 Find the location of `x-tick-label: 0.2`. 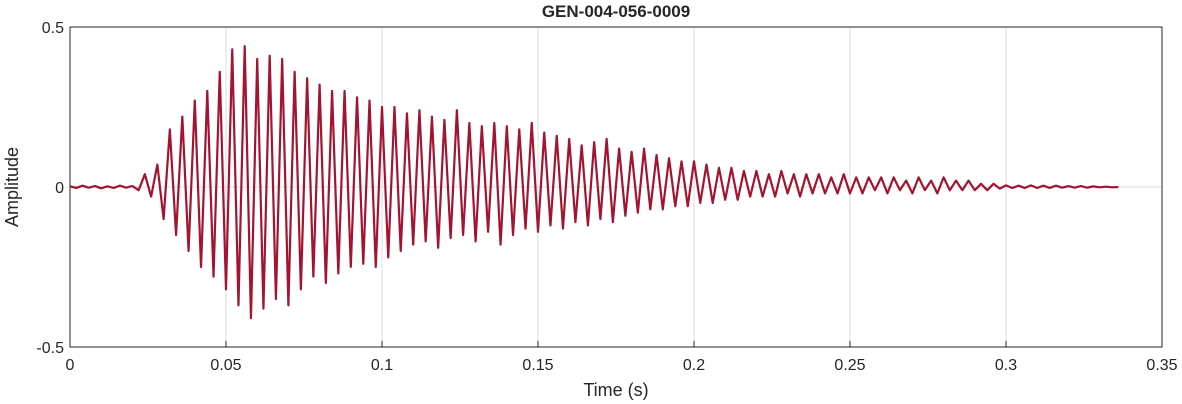

x-tick-label: 0.2 is located at coordinates (694, 365).